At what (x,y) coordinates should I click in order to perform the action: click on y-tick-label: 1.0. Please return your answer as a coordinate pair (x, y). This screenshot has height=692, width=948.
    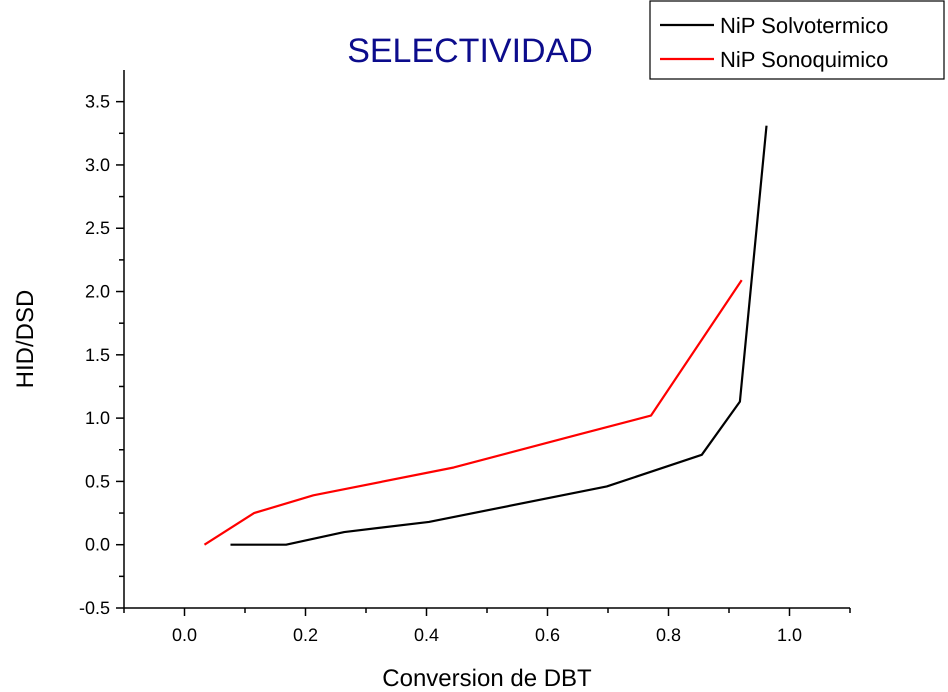
    Looking at the image, I should click on (97, 418).